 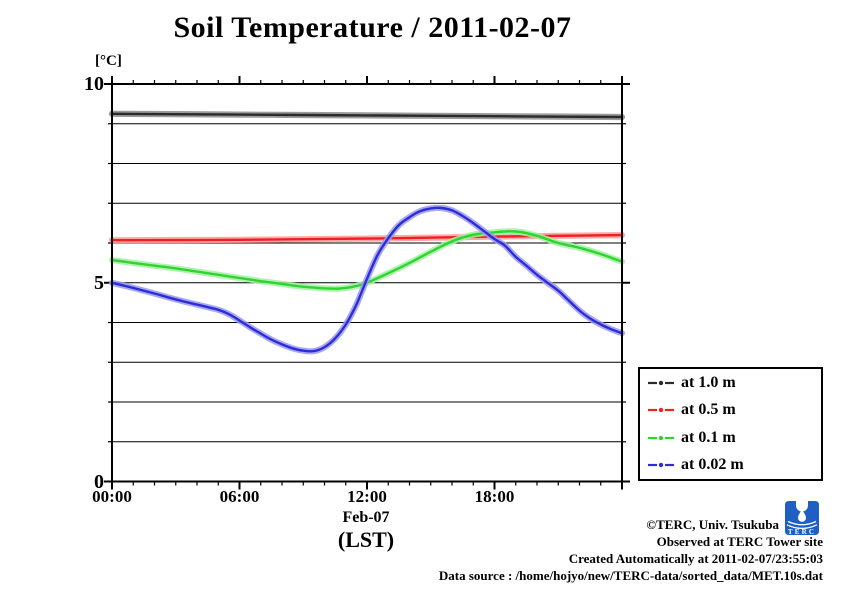 I want to click on legend-label: at 1.0 m, so click(x=708, y=382).